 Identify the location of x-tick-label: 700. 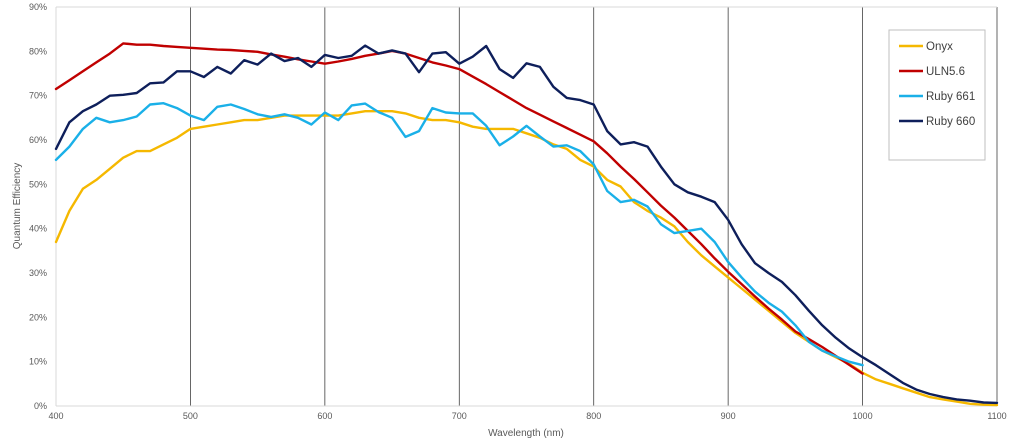
(459, 416).